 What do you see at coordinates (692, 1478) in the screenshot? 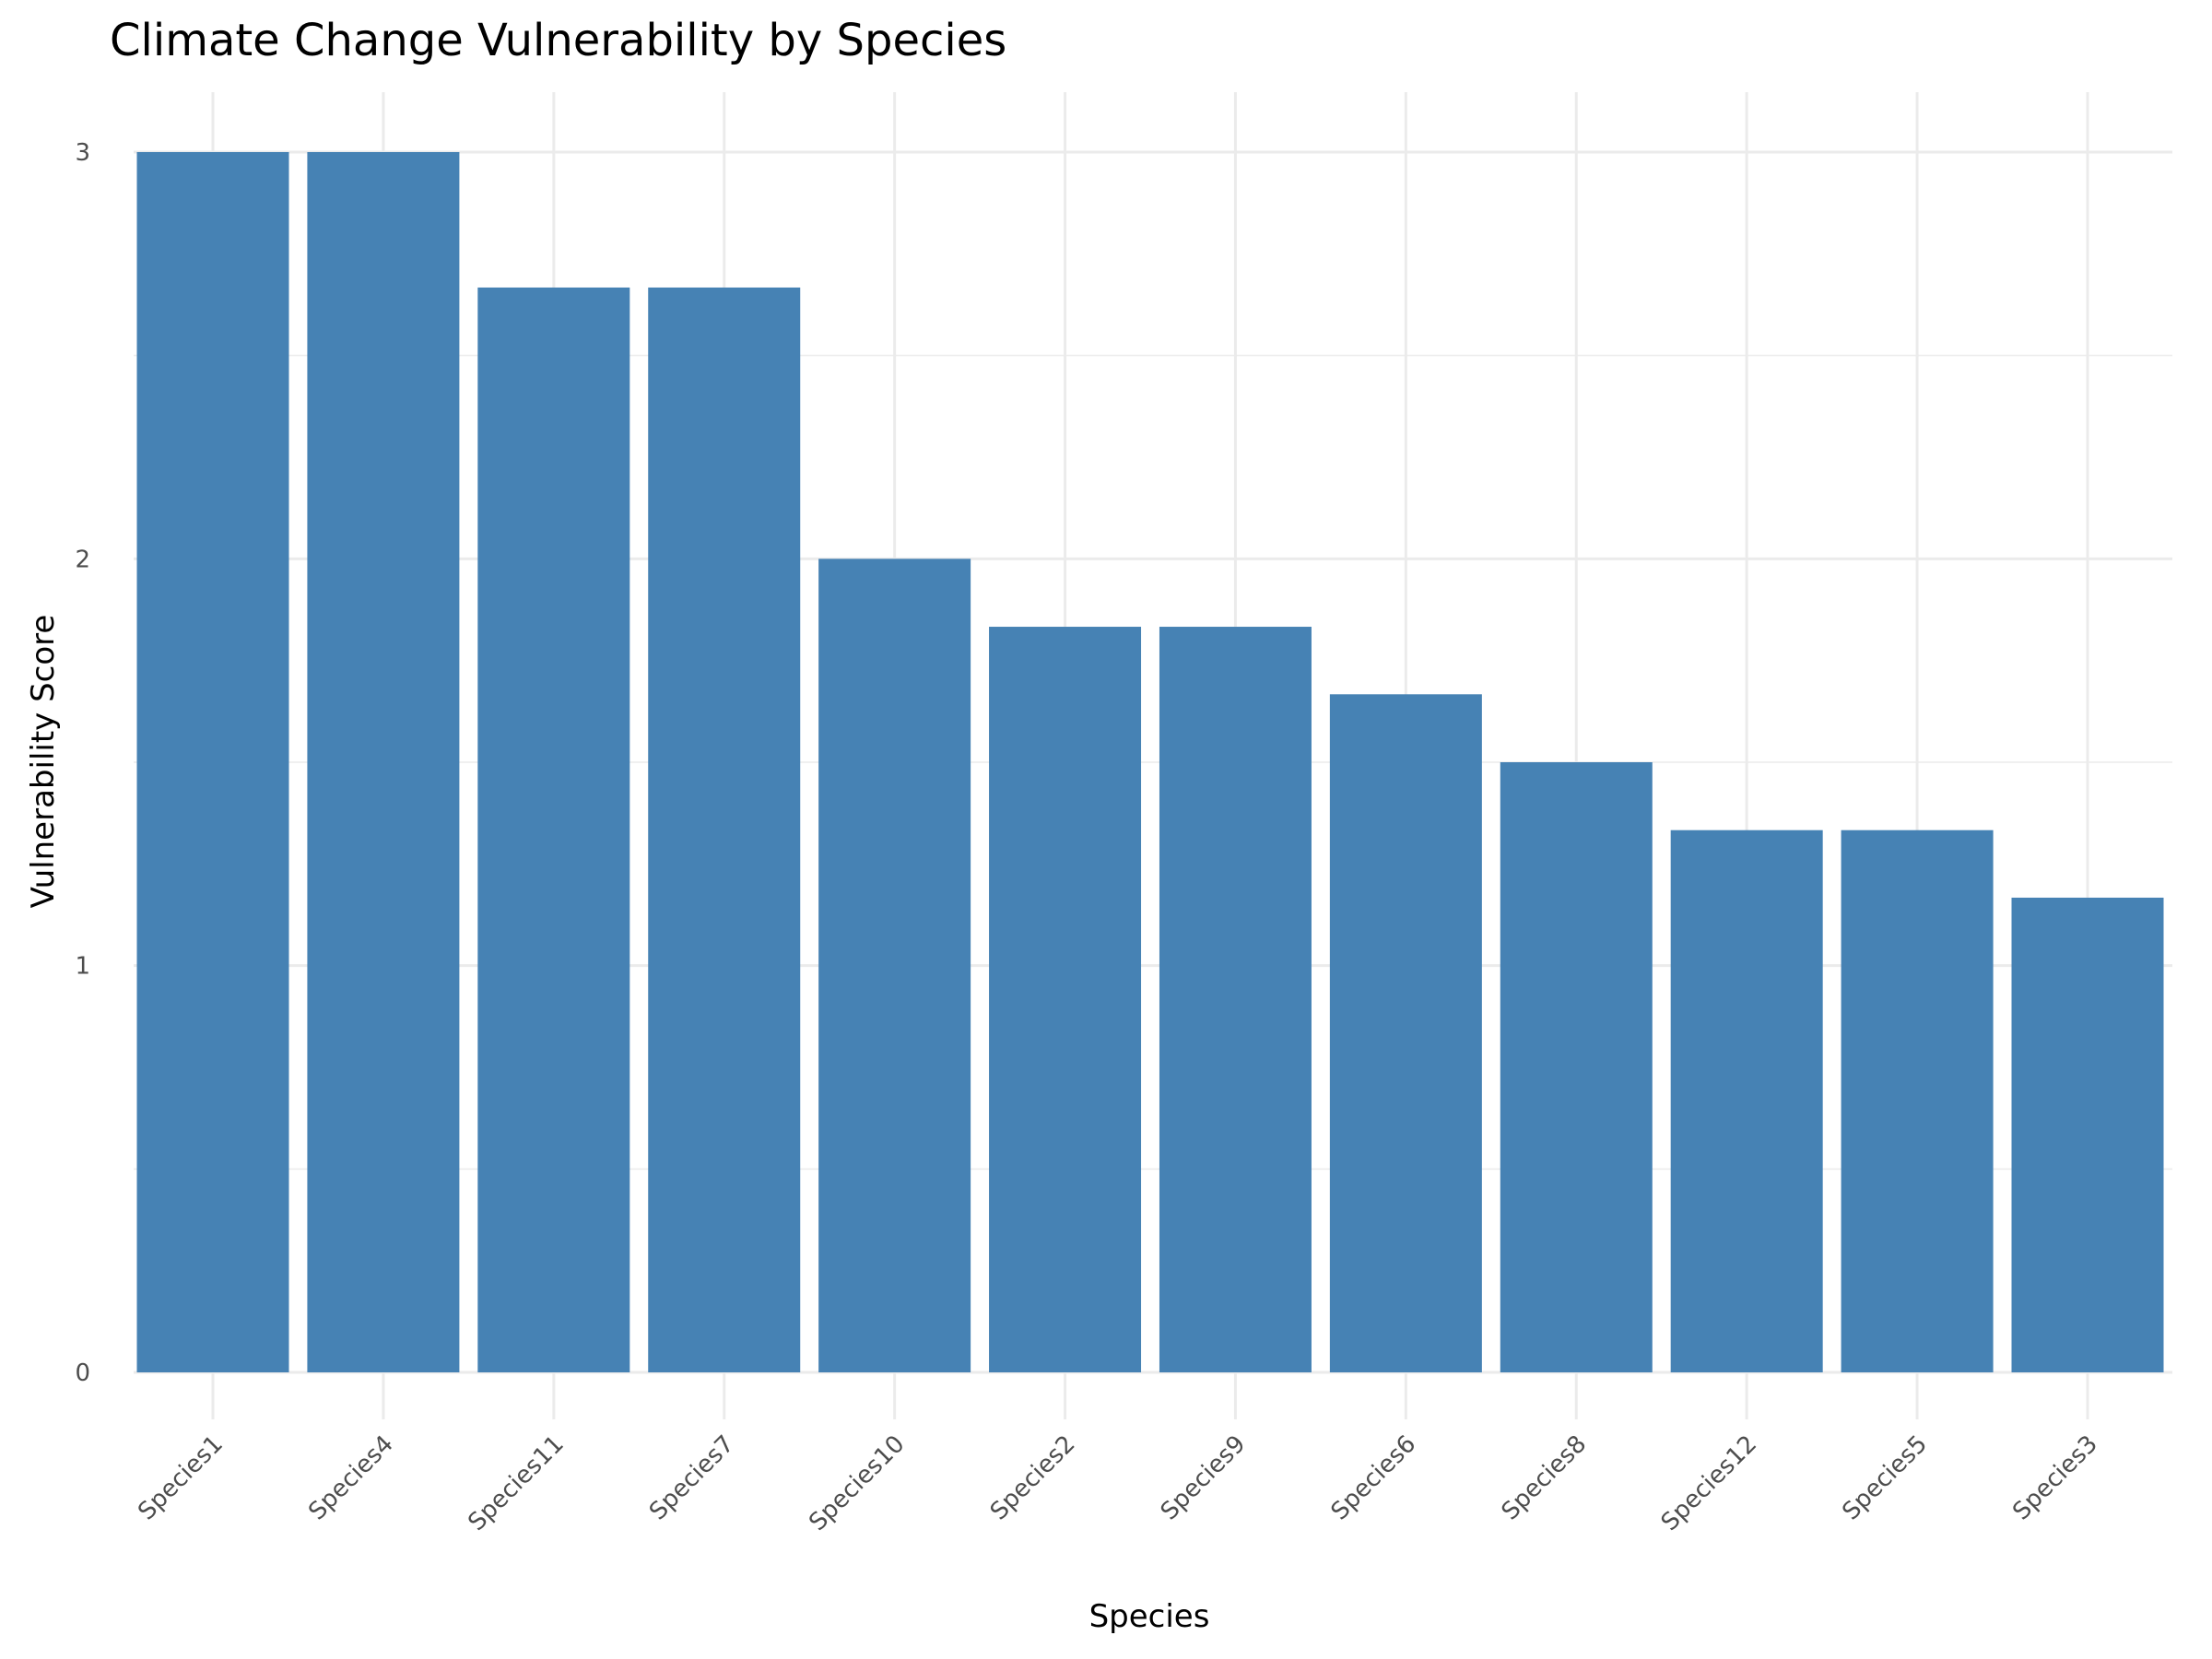
I see `x-tick-label: Species7` at bounding box center [692, 1478].